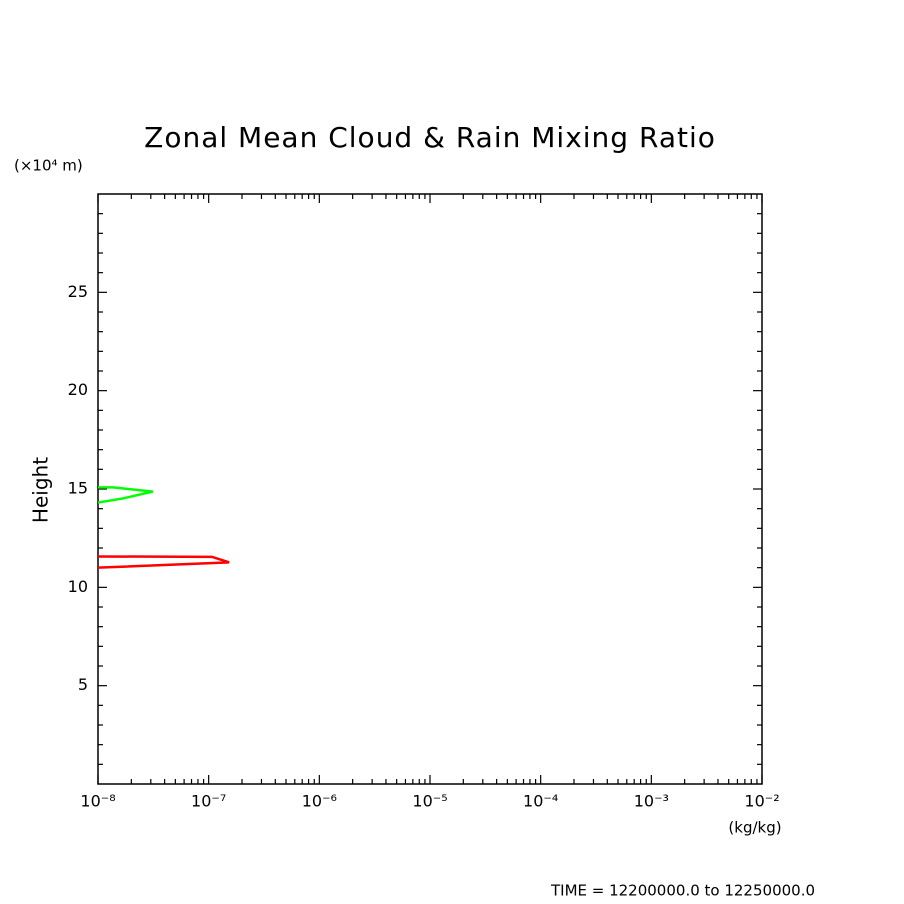 This screenshot has height=904, width=904. I want to click on chart-title: Zonal Mean Cloud & Rain Mixing Ratio, so click(430, 137).